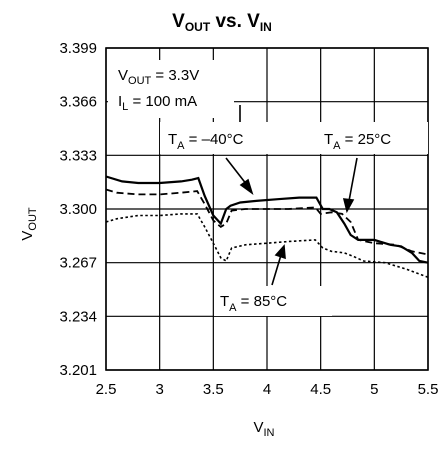 This screenshot has width=444, height=449. Describe the element at coordinates (106, 389) in the screenshot. I see `x-tick-label: 2.5` at that location.